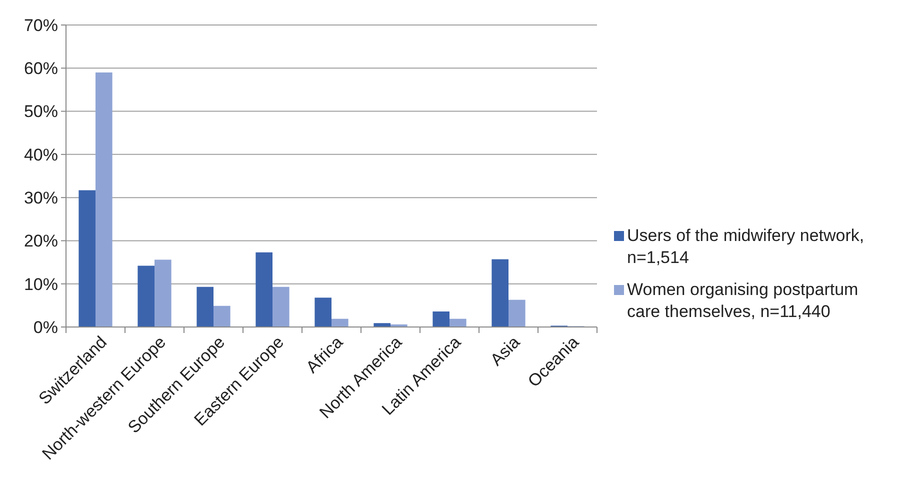 This screenshot has width=921, height=484. Describe the element at coordinates (41, 68) in the screenshot. I see `y-tick-label: 60%` at that location.